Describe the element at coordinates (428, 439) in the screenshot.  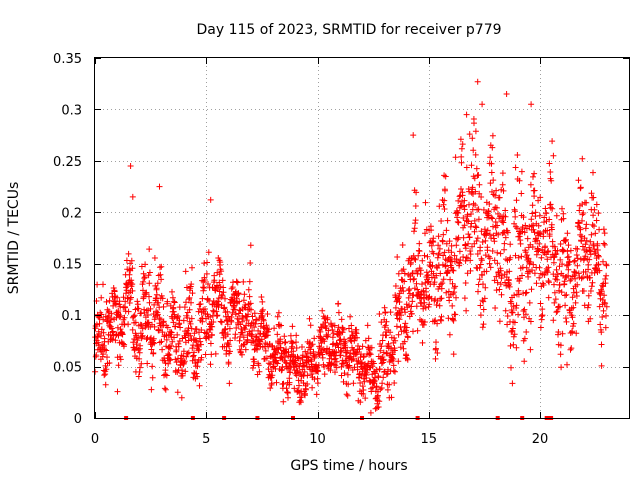
I see `x-tick-label: 15` at that location.